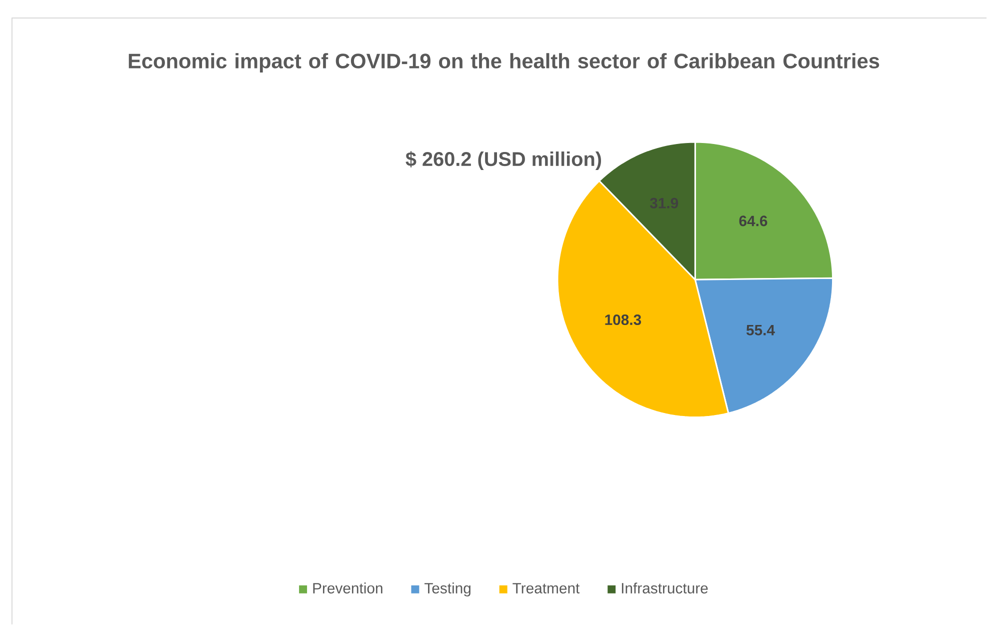  What do you see at coordinates (623, 320) in the screenshot?
I see `data-label: 108.3` at bounding box center [623, 320].